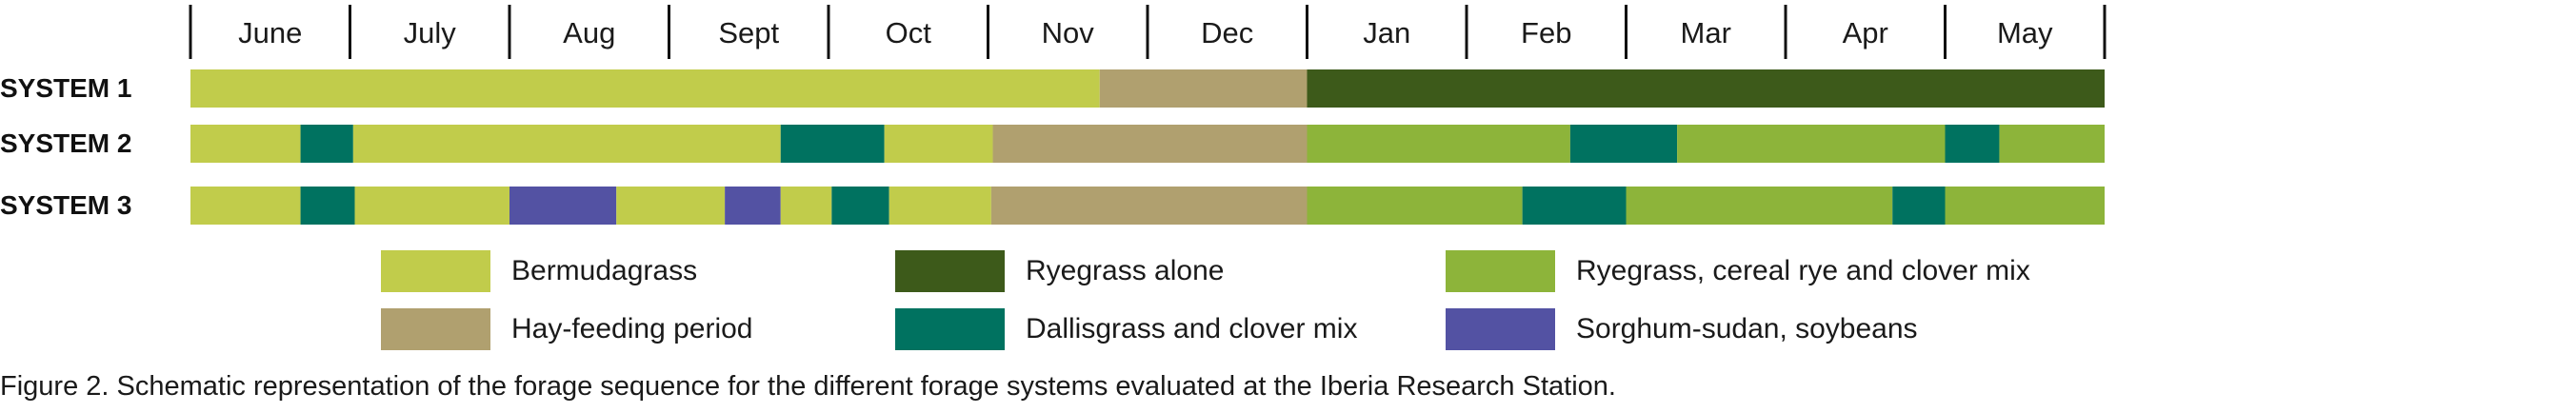 The width and height of the screenshot is (2576, 413). Describe the element at coordinates (589, 32) in the screenshot. I see `month-label: Aug` at that location.